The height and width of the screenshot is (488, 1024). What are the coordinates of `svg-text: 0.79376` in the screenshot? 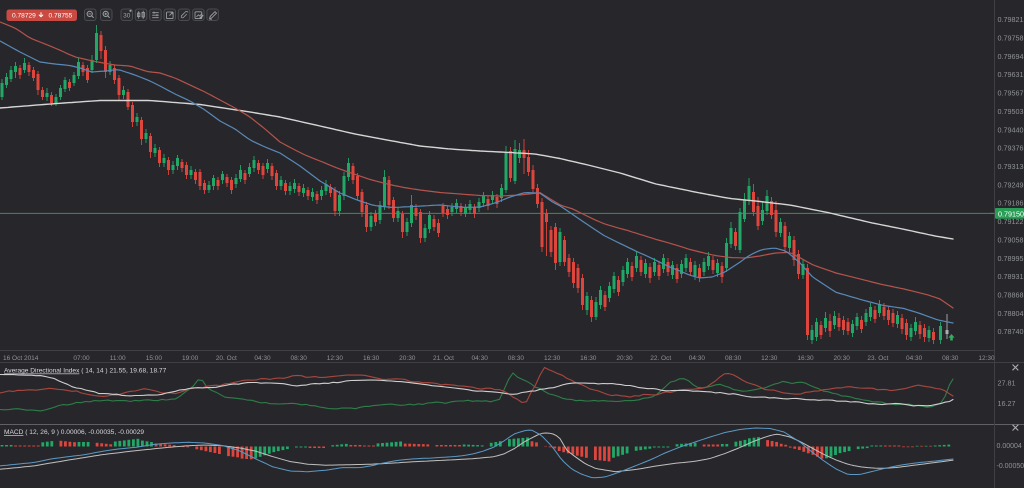 It's located at (1011, 148).